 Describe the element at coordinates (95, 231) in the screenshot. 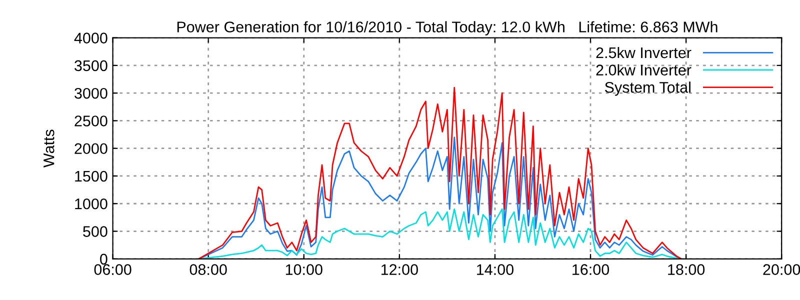

I see `y-tick-label: 500` at that location.